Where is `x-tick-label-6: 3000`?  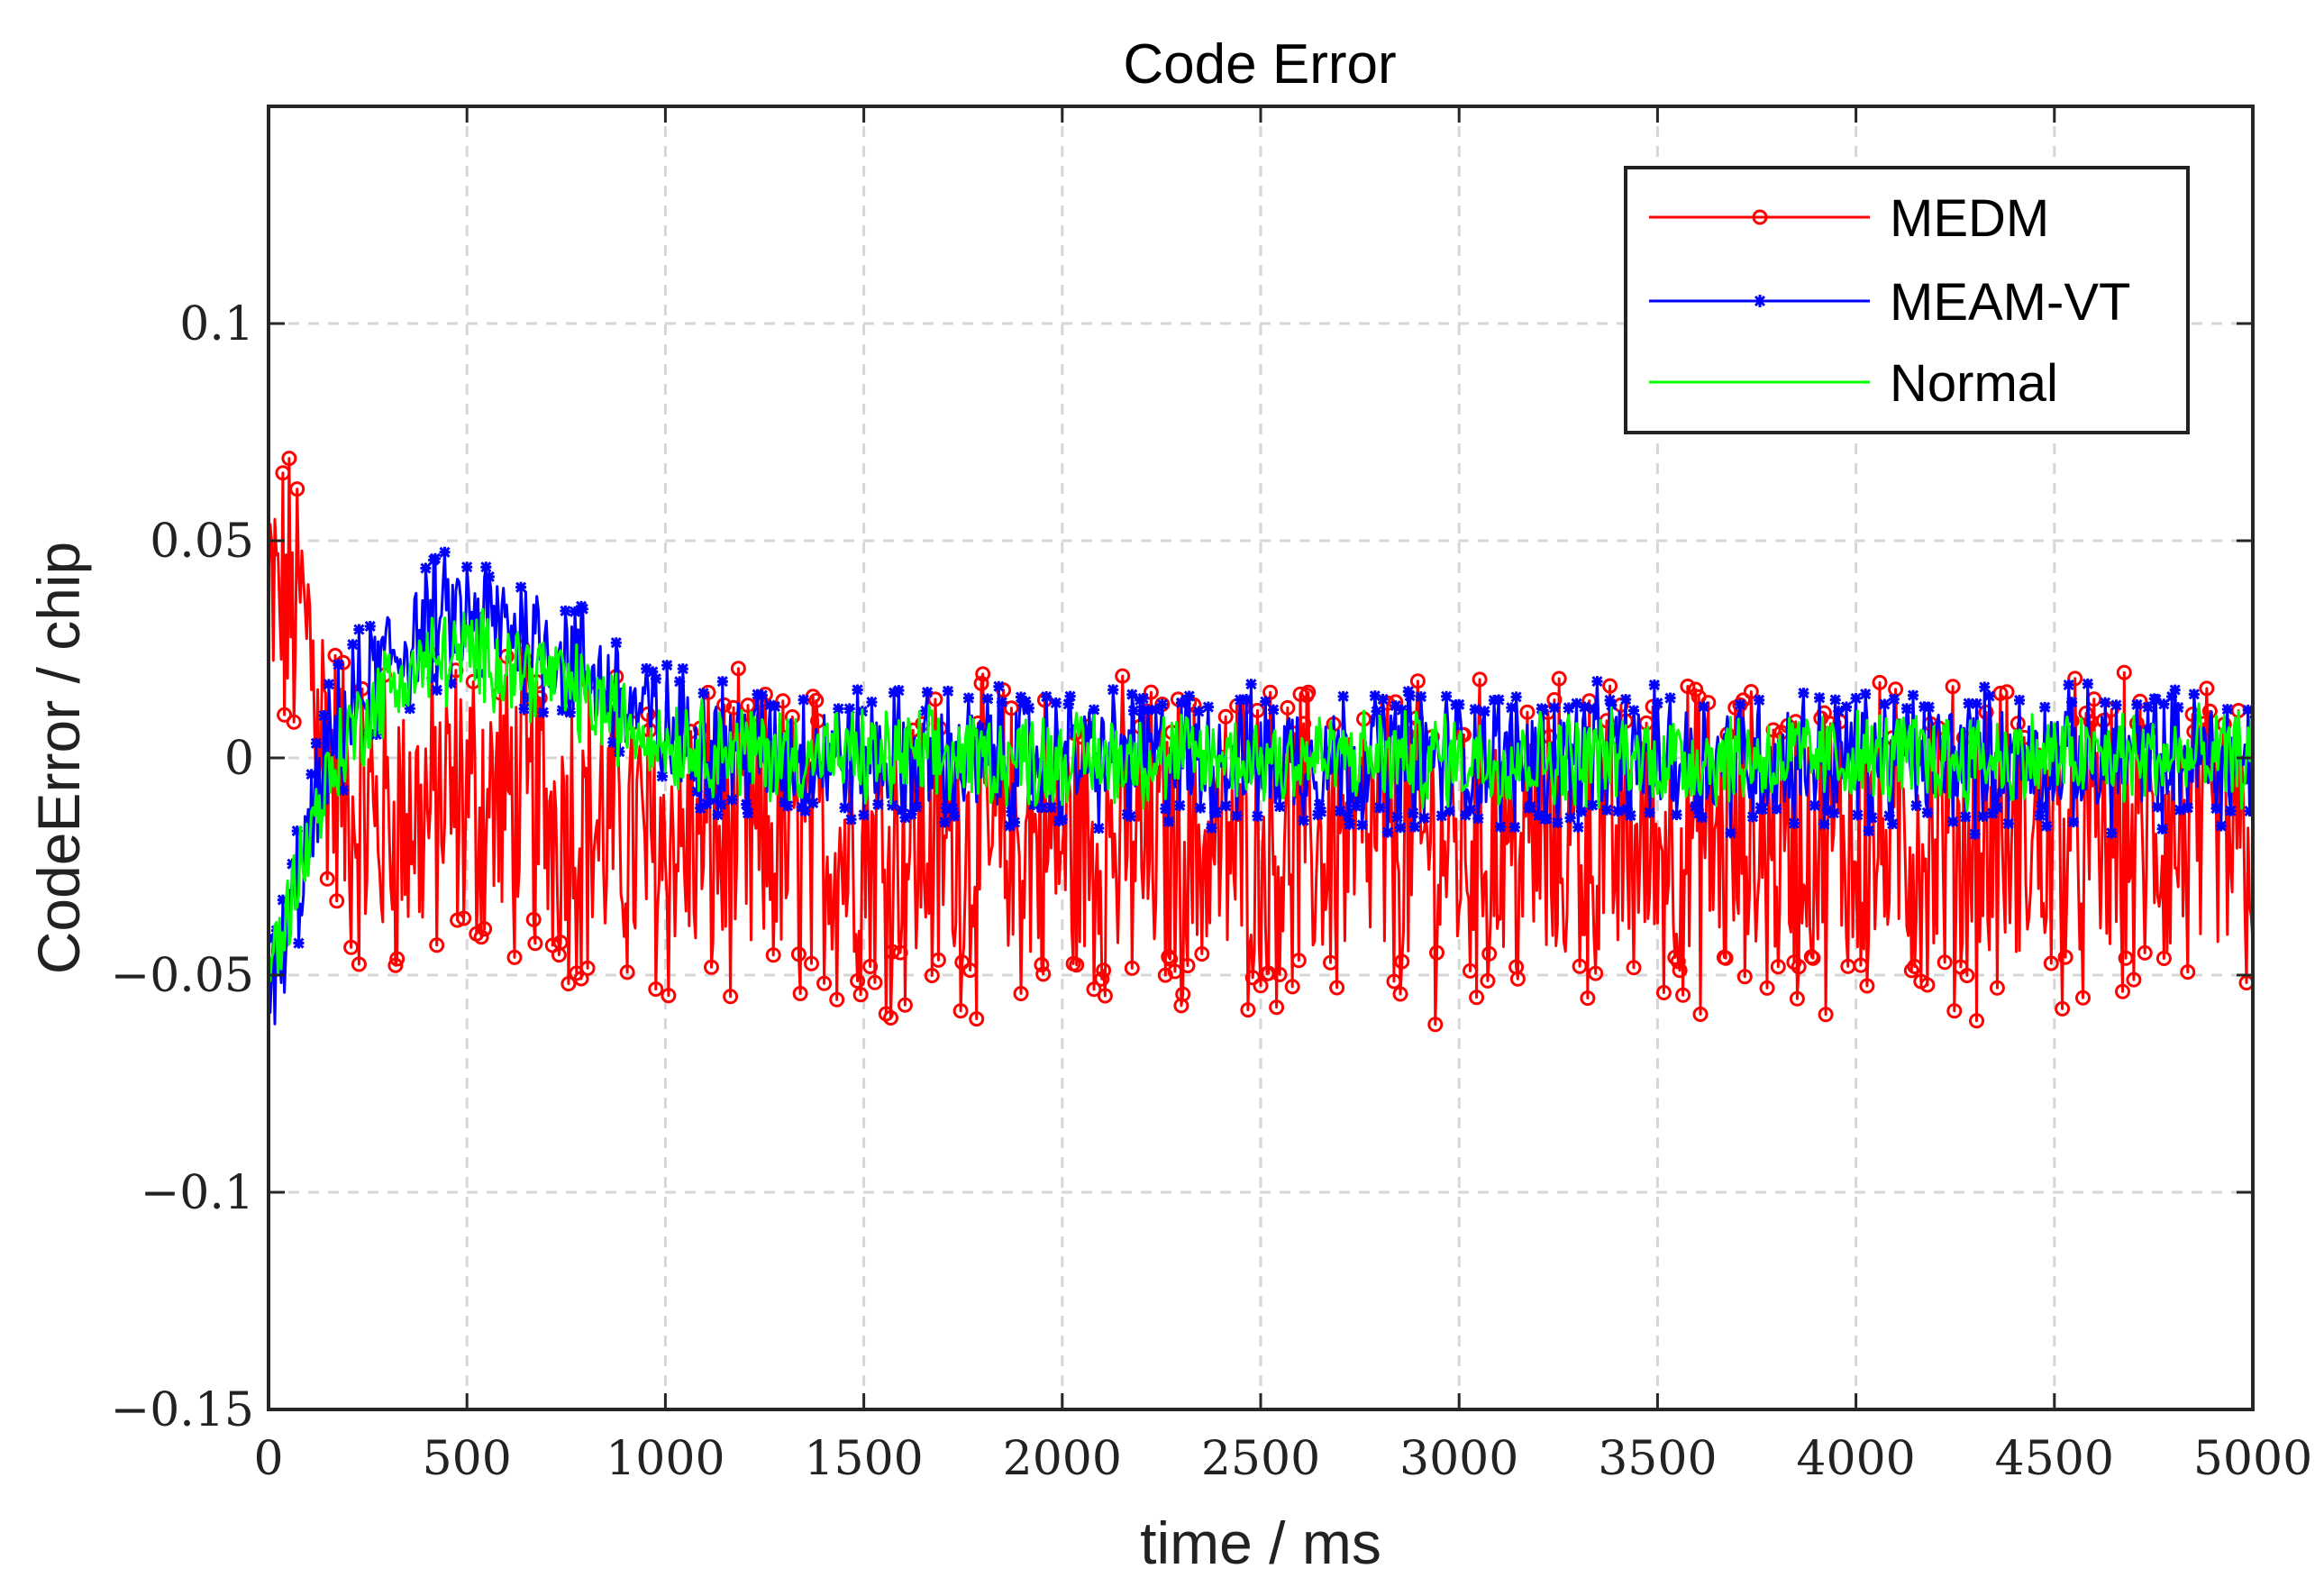
x-tick-label-6: 3000 is located at coordinates (1458, 1459).